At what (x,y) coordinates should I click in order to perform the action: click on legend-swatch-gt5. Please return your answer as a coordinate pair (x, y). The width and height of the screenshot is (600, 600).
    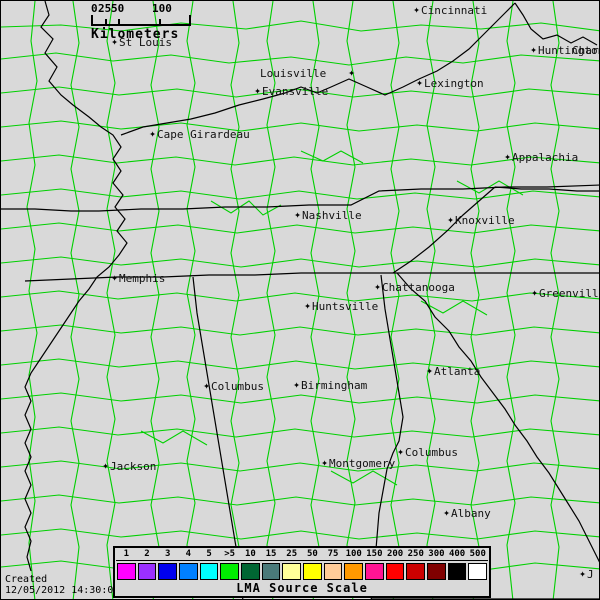
    Looking at the image, I should click on (230, 571).